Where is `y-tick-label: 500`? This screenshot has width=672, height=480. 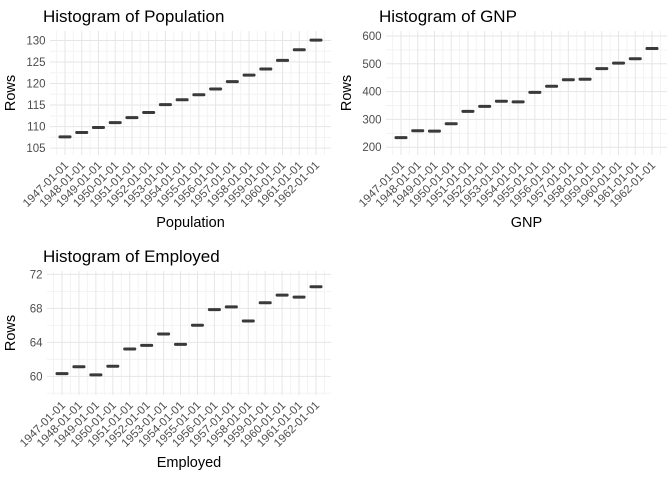
y-tick-label: 500 is located at coordinates (371, 65).